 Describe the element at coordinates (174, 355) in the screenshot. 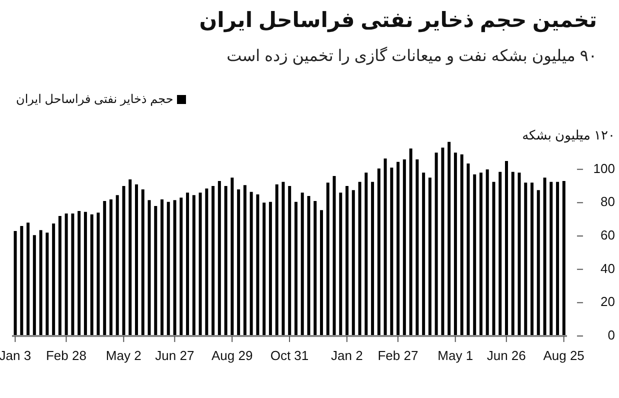

I see `x-tick-label: Jun 27` at that location.